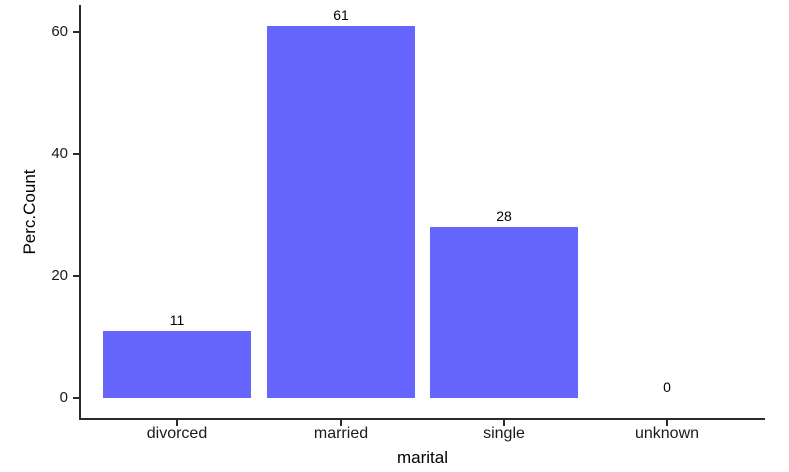 The width and height of the screenshot is (789, 472). What do you see at coordinates (422, 457) in the screenshot?
I see `x-axis-title: marital` at bounding box center [422, 457].